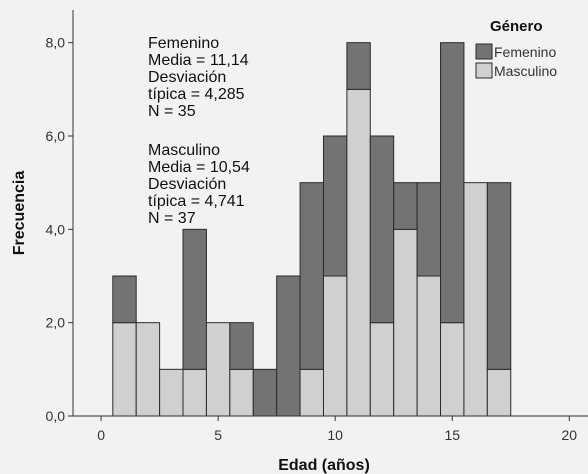 Image resolution: width=588 pixels, height=474 pixels. What do you see at coordinates (516, 26) in the screenshot?
I see `legend-title: Género` at bounding box center [516, 26].